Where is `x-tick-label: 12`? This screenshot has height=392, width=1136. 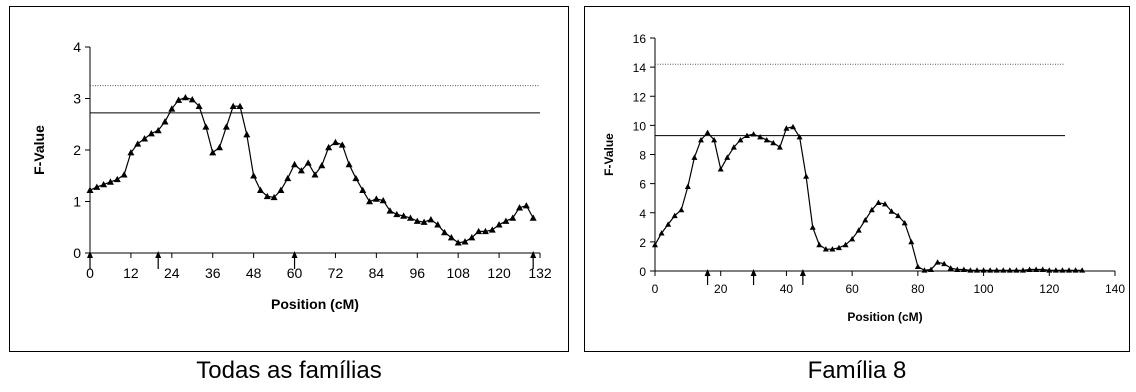 x-tick-label: 12 is located at coordinates (131, 273).